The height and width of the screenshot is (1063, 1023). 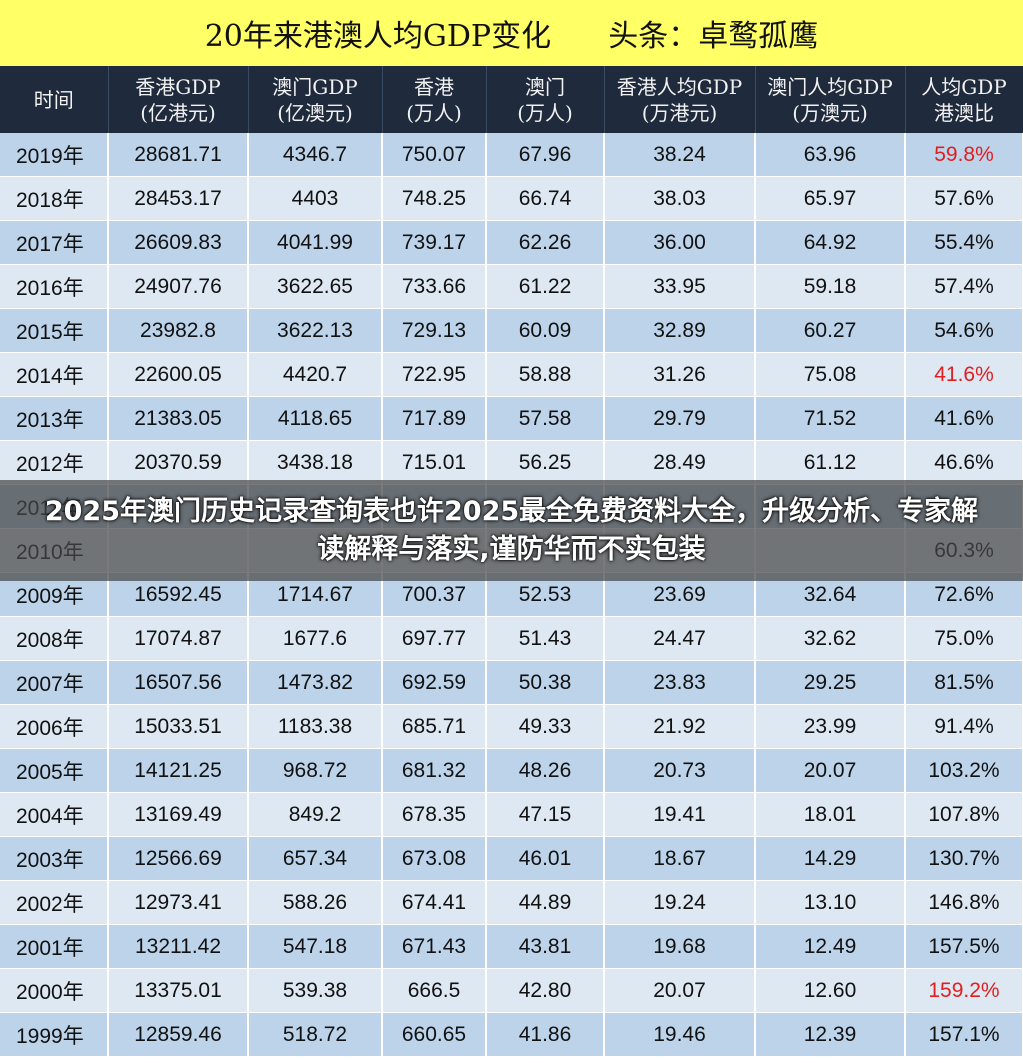 What do you see at coordinates (315, 112) in the screenshot?
I see `column-header-line2: (亿澳元)` at bounding box center [315, 112].